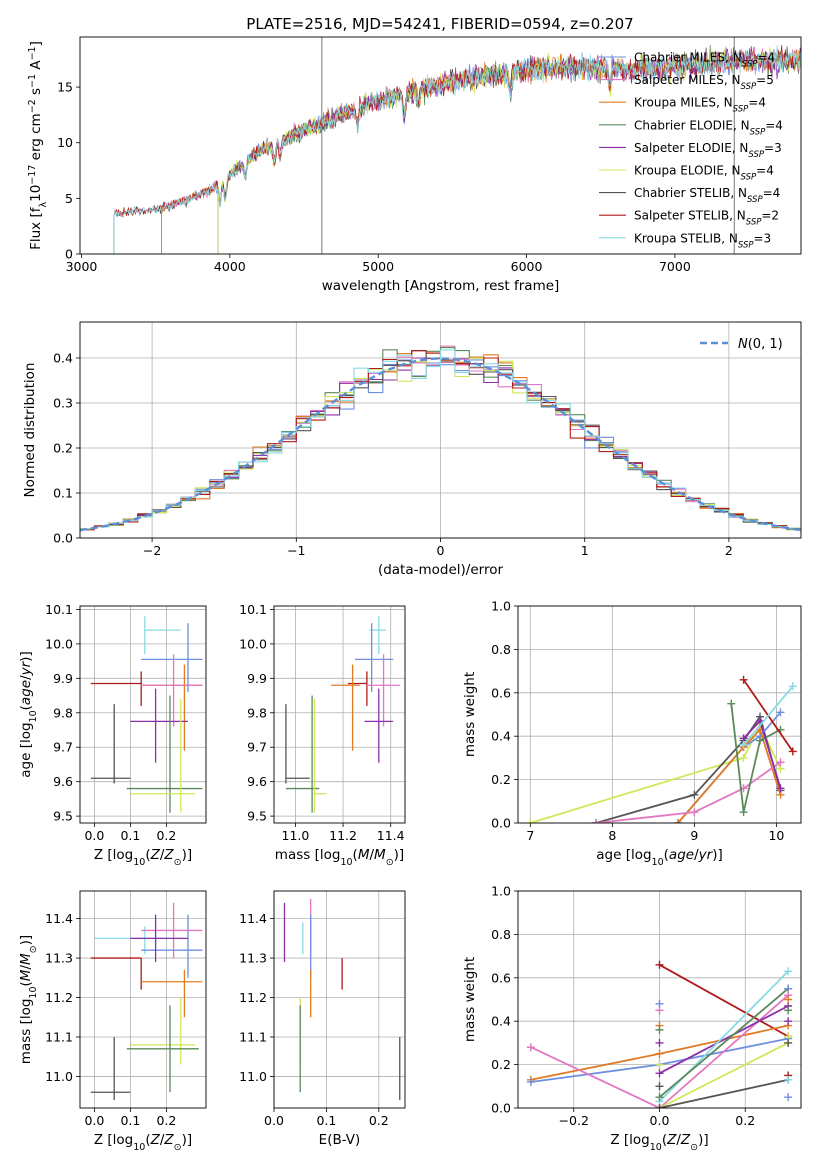 The height and width of the screenshot is (1170, 819). Describe the element at coordinates (326, 1120) in the screenshot. I see `x-tick-label: 0.1` at that location.